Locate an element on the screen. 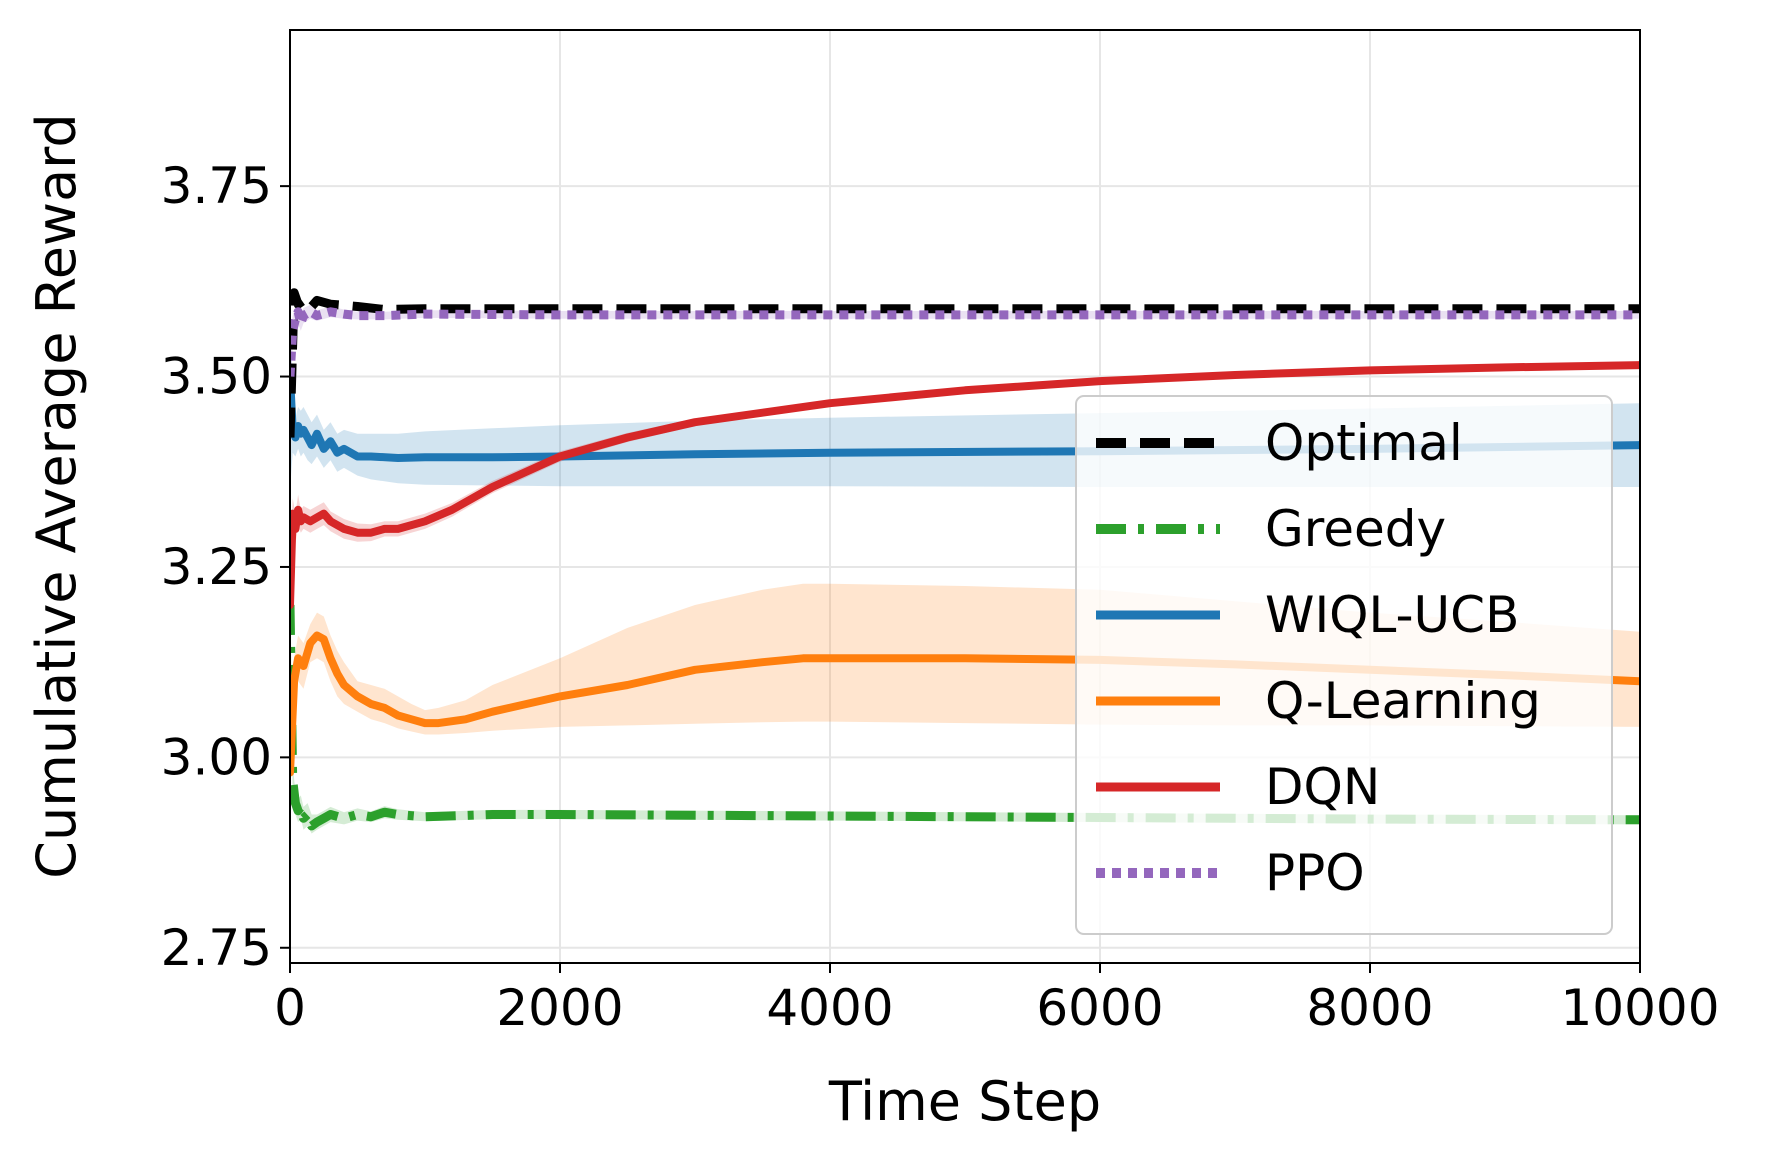 This screenshot has width=1765, height=1160. legend-item-wiql-ucb: WIQL-UCB is located at coordinates (1307, 615).